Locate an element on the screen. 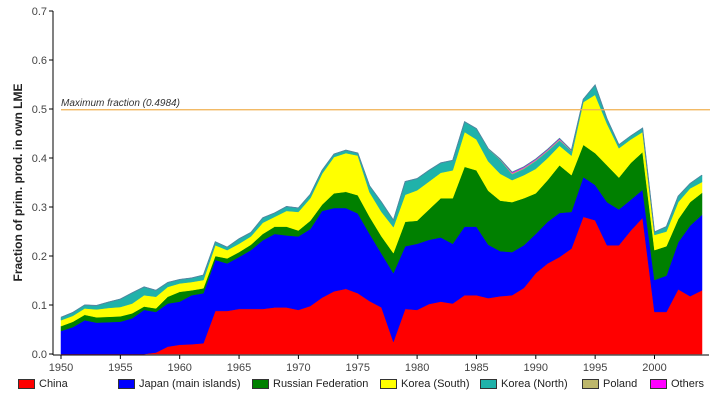 The image size is (713, 409). x-tick-label: 1970 is located at coordinates (298, 368).